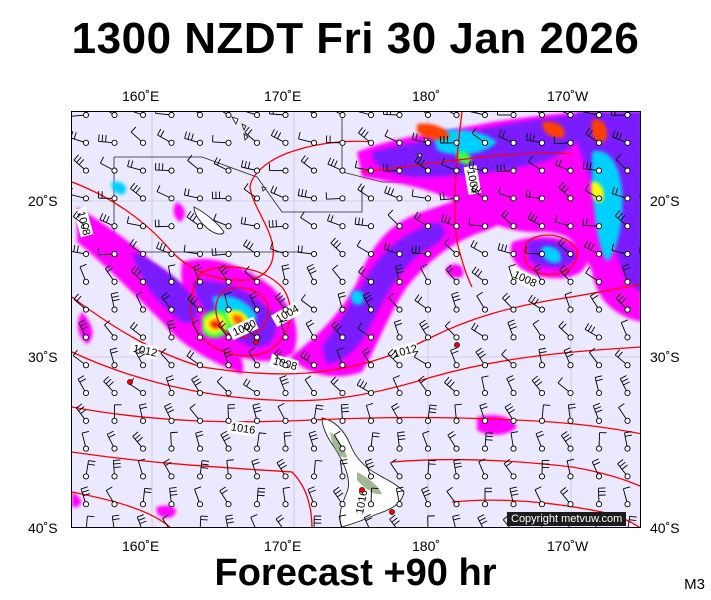  I want to click on lon-label-bottom-170w: 170˚W, so click(568, 546).